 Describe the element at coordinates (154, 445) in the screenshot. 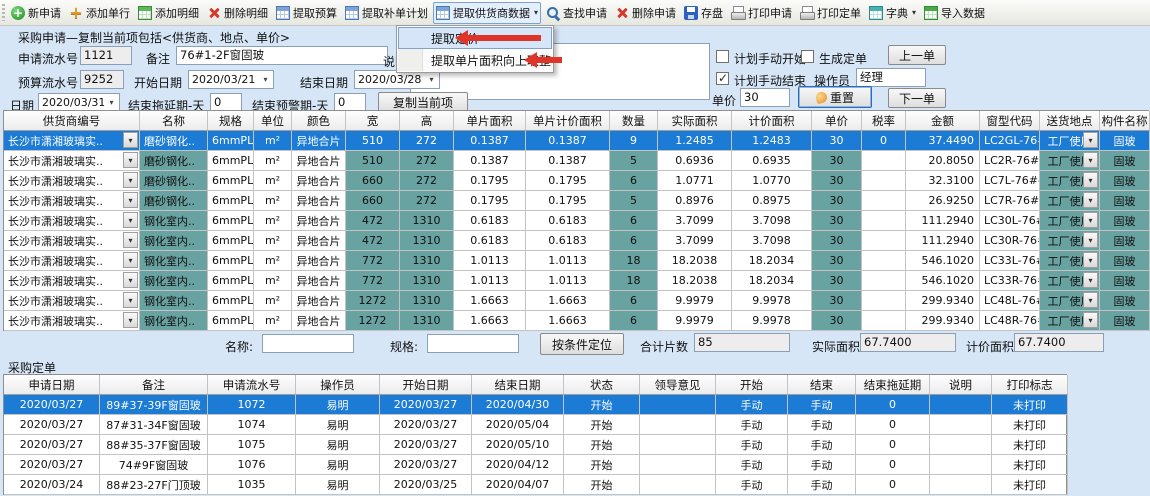

I see `cell: 88#35-37F窗固玻` at that location.